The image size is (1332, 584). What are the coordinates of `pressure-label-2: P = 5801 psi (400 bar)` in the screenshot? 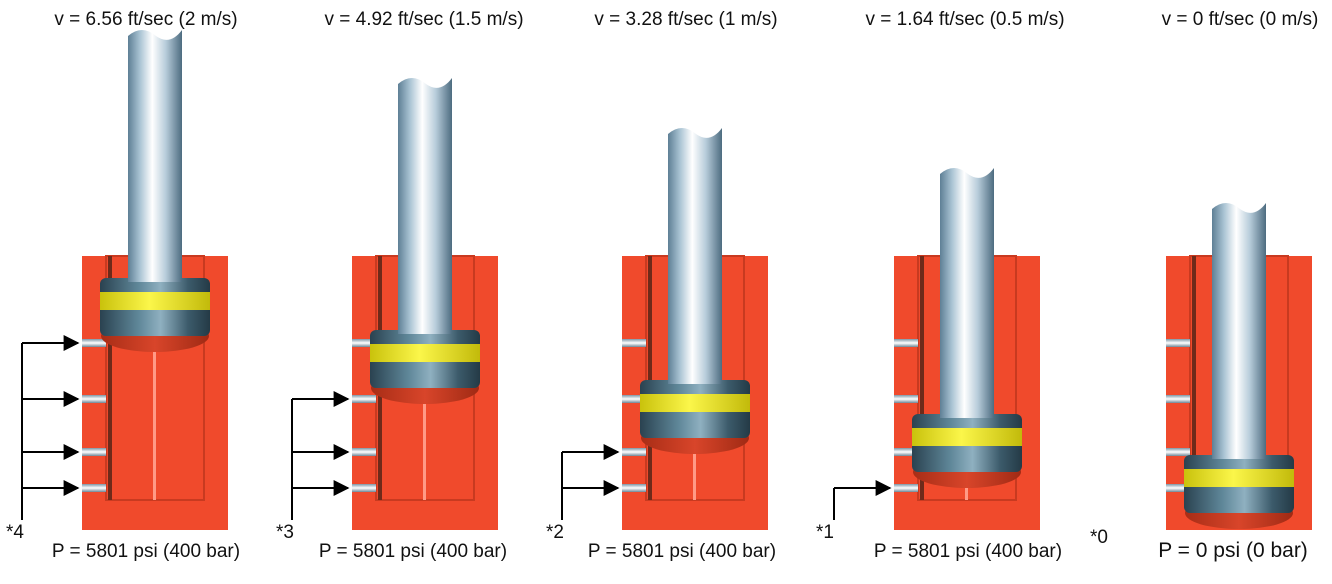 It's located at (413, 551).